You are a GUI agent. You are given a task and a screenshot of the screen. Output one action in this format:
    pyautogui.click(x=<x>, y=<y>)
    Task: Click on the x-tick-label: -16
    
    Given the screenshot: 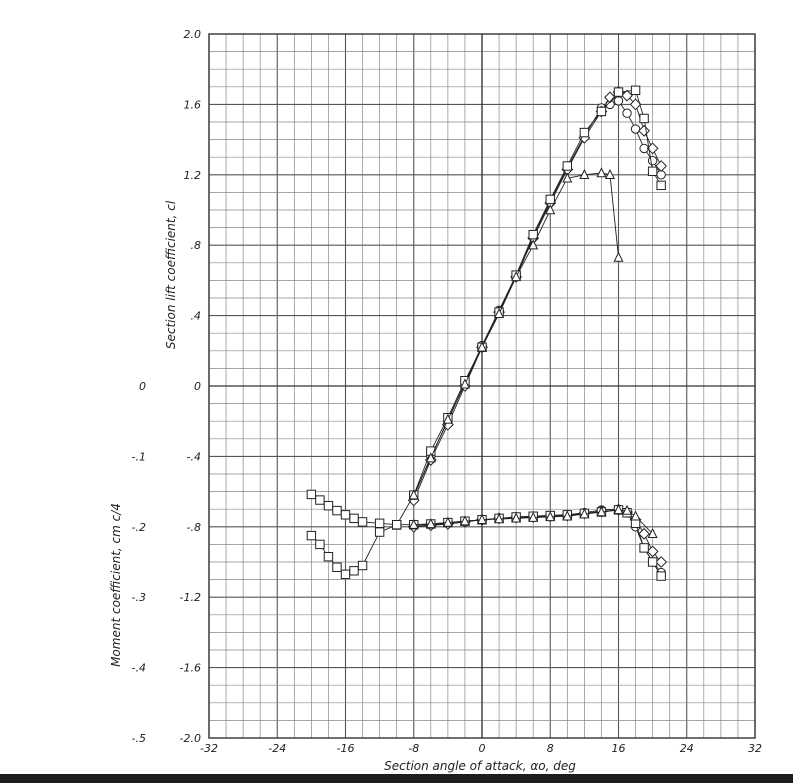 What is the action you would take?
    pyautogui.click(x=346, y=748)
    